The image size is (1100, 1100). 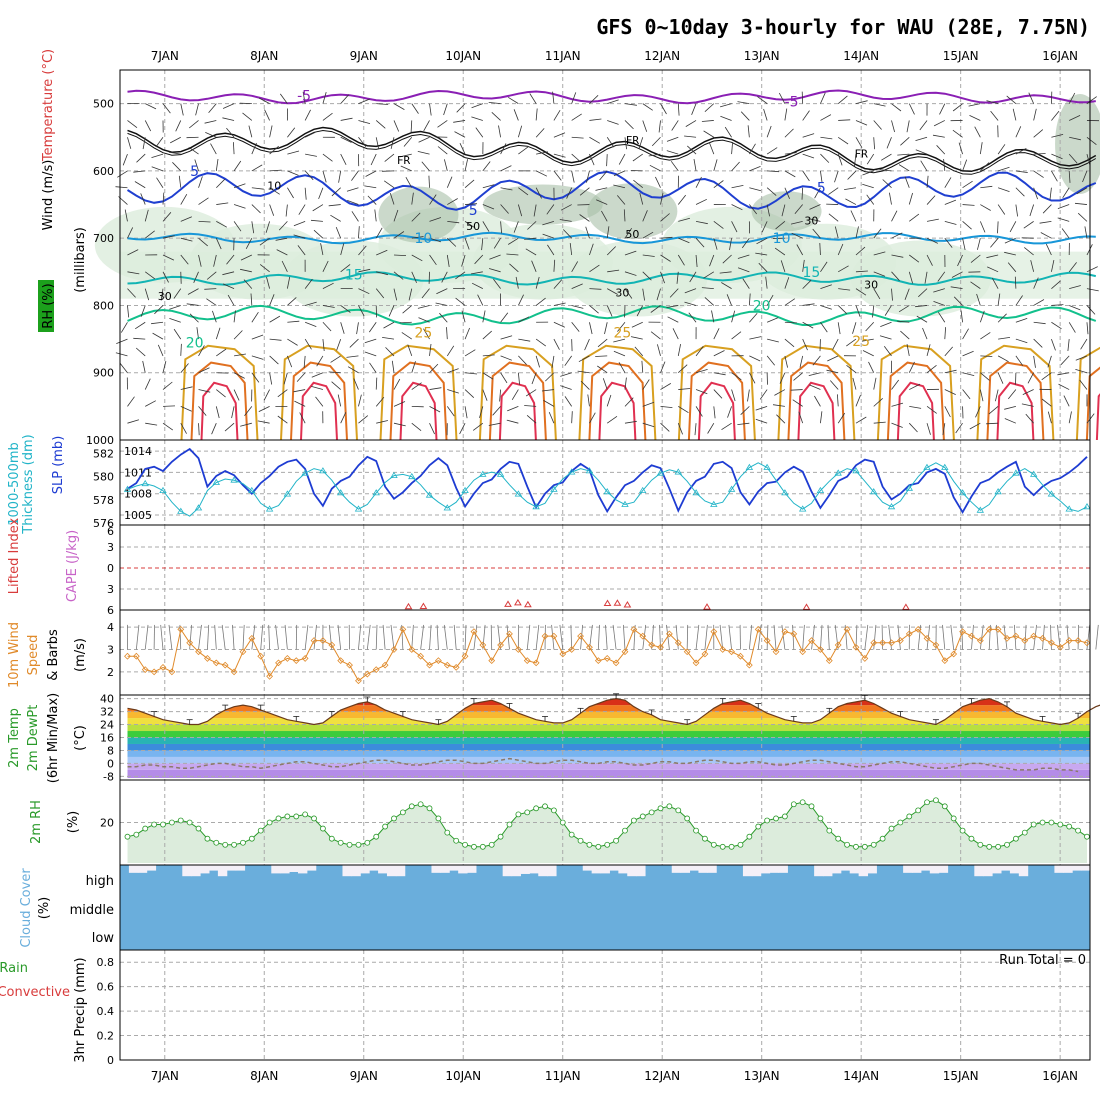 What do you see at coordinates (138, 451) in the screenshot?
I see `slp-tick-label: 1014` at bounding box center [138, 451].